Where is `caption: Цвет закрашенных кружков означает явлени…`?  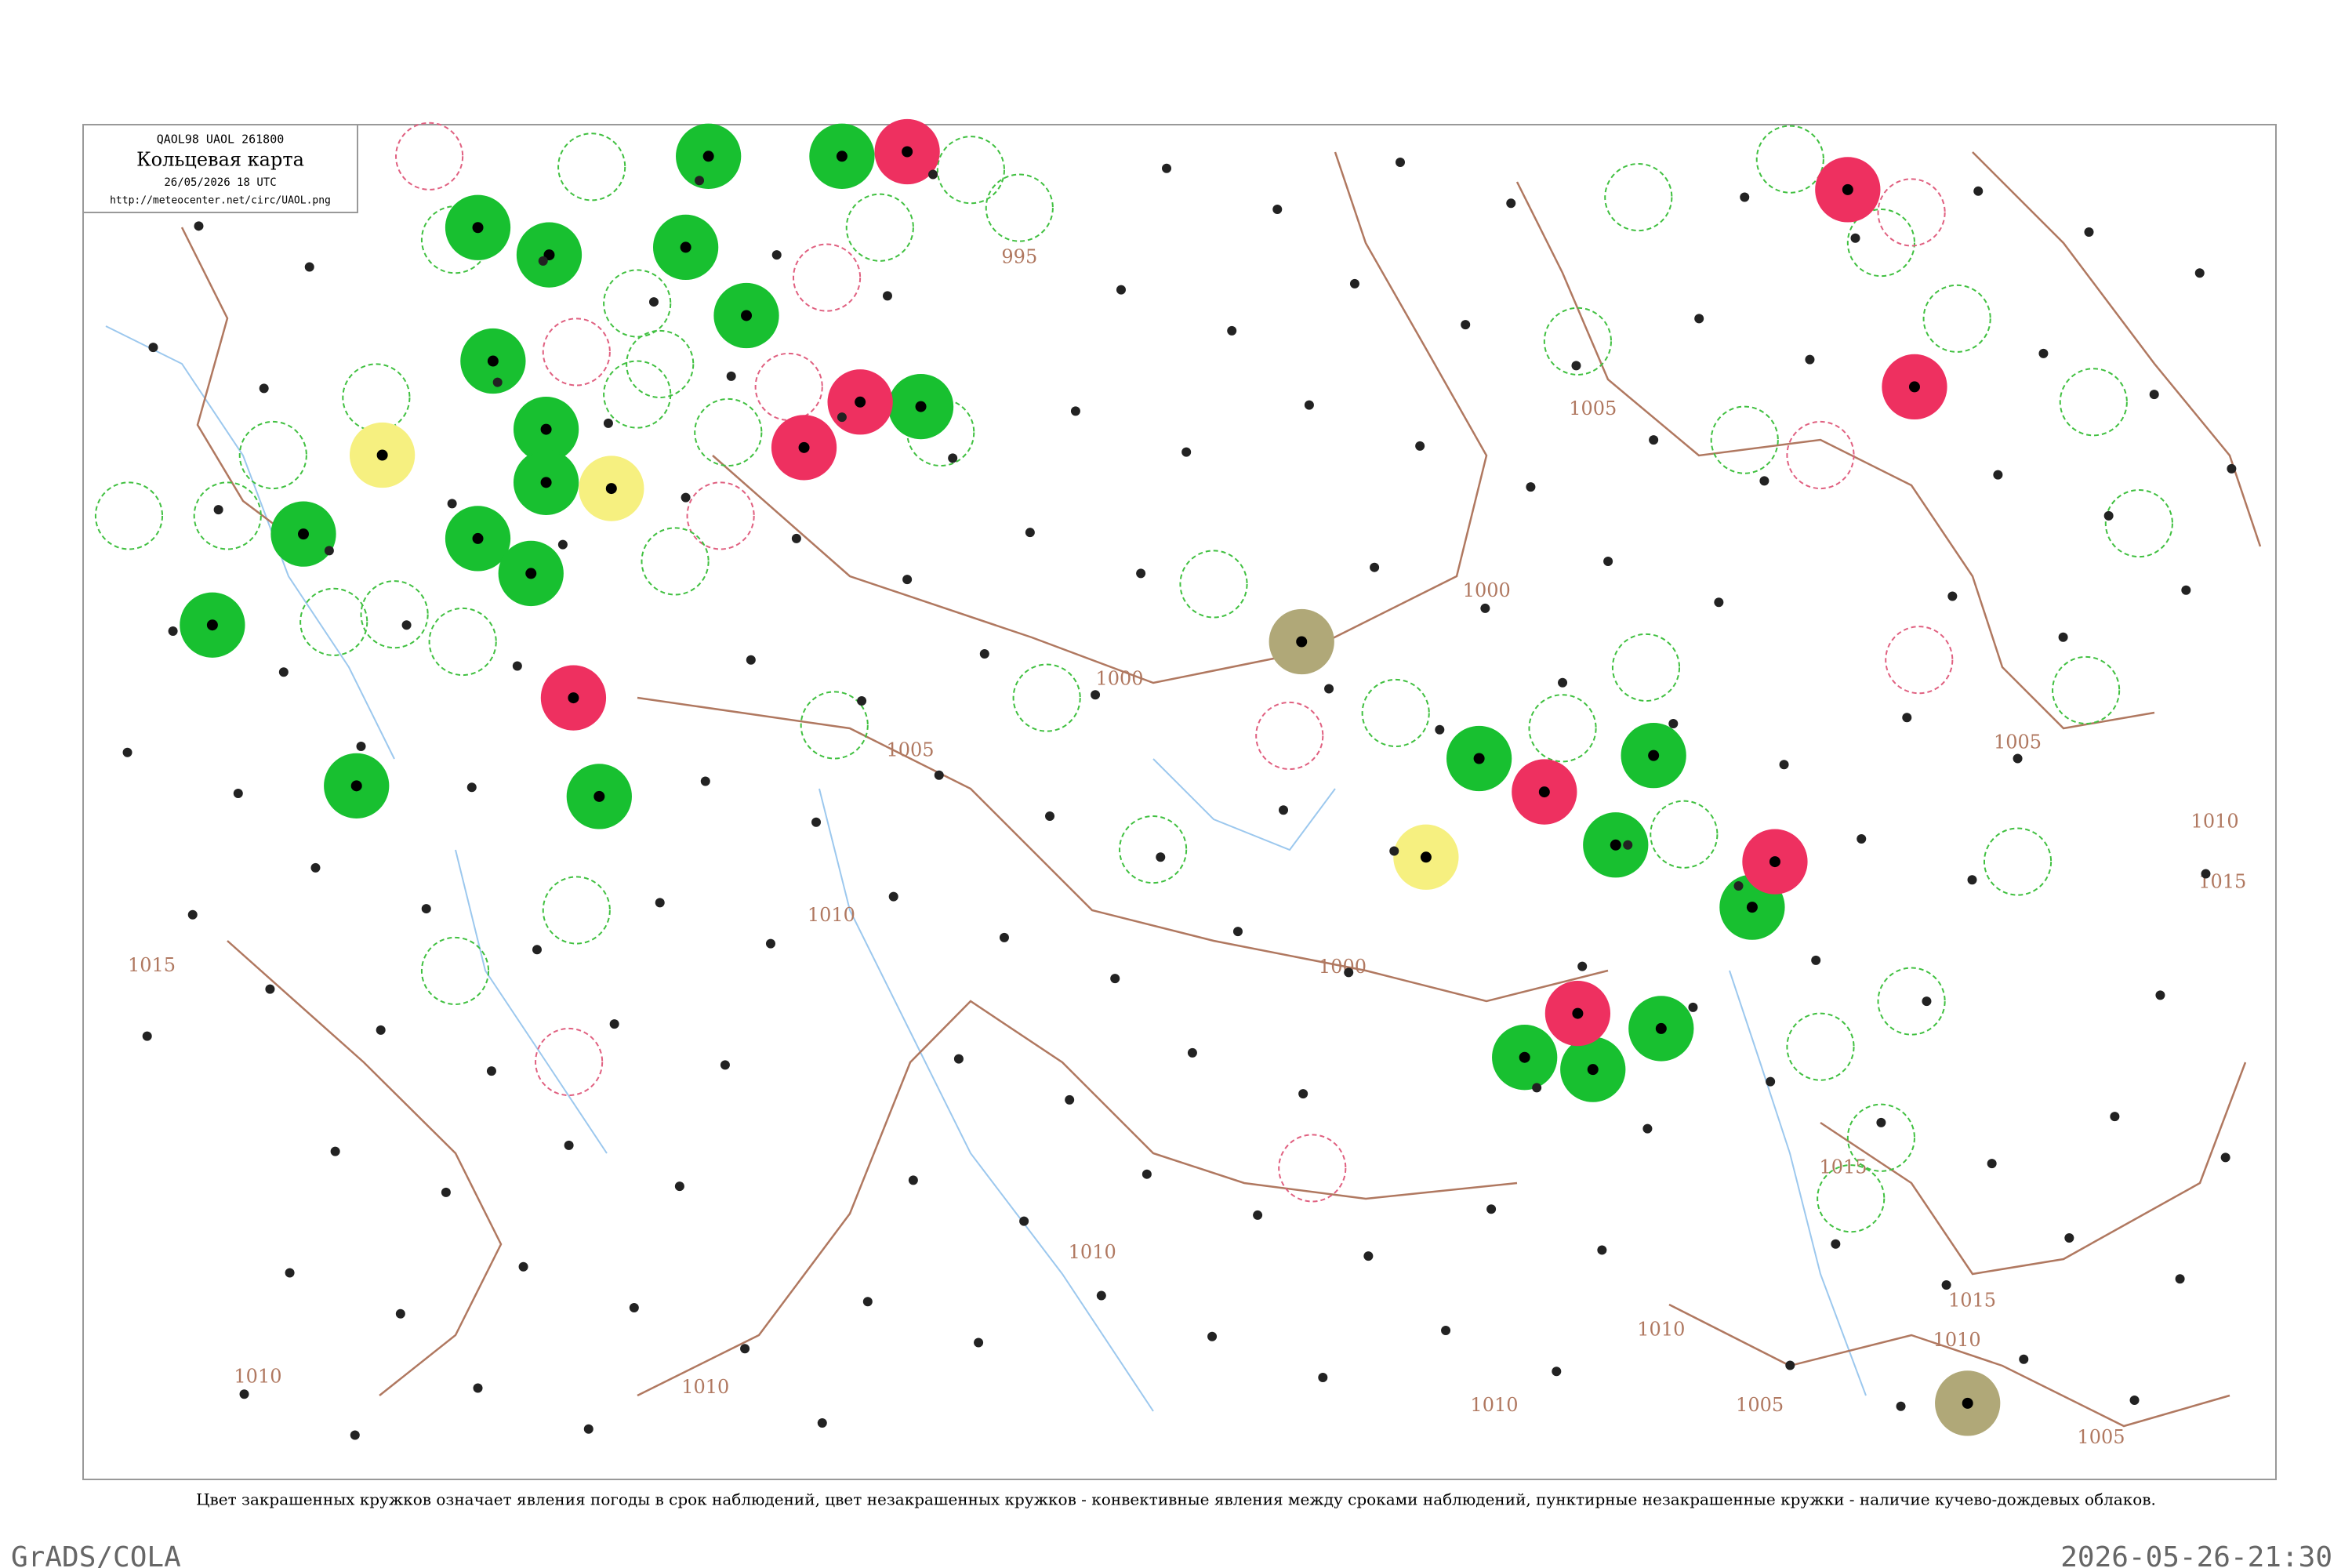 caption: Цвет закрашенных кружков означает явлени… is located at coordinates (1176, 1499).